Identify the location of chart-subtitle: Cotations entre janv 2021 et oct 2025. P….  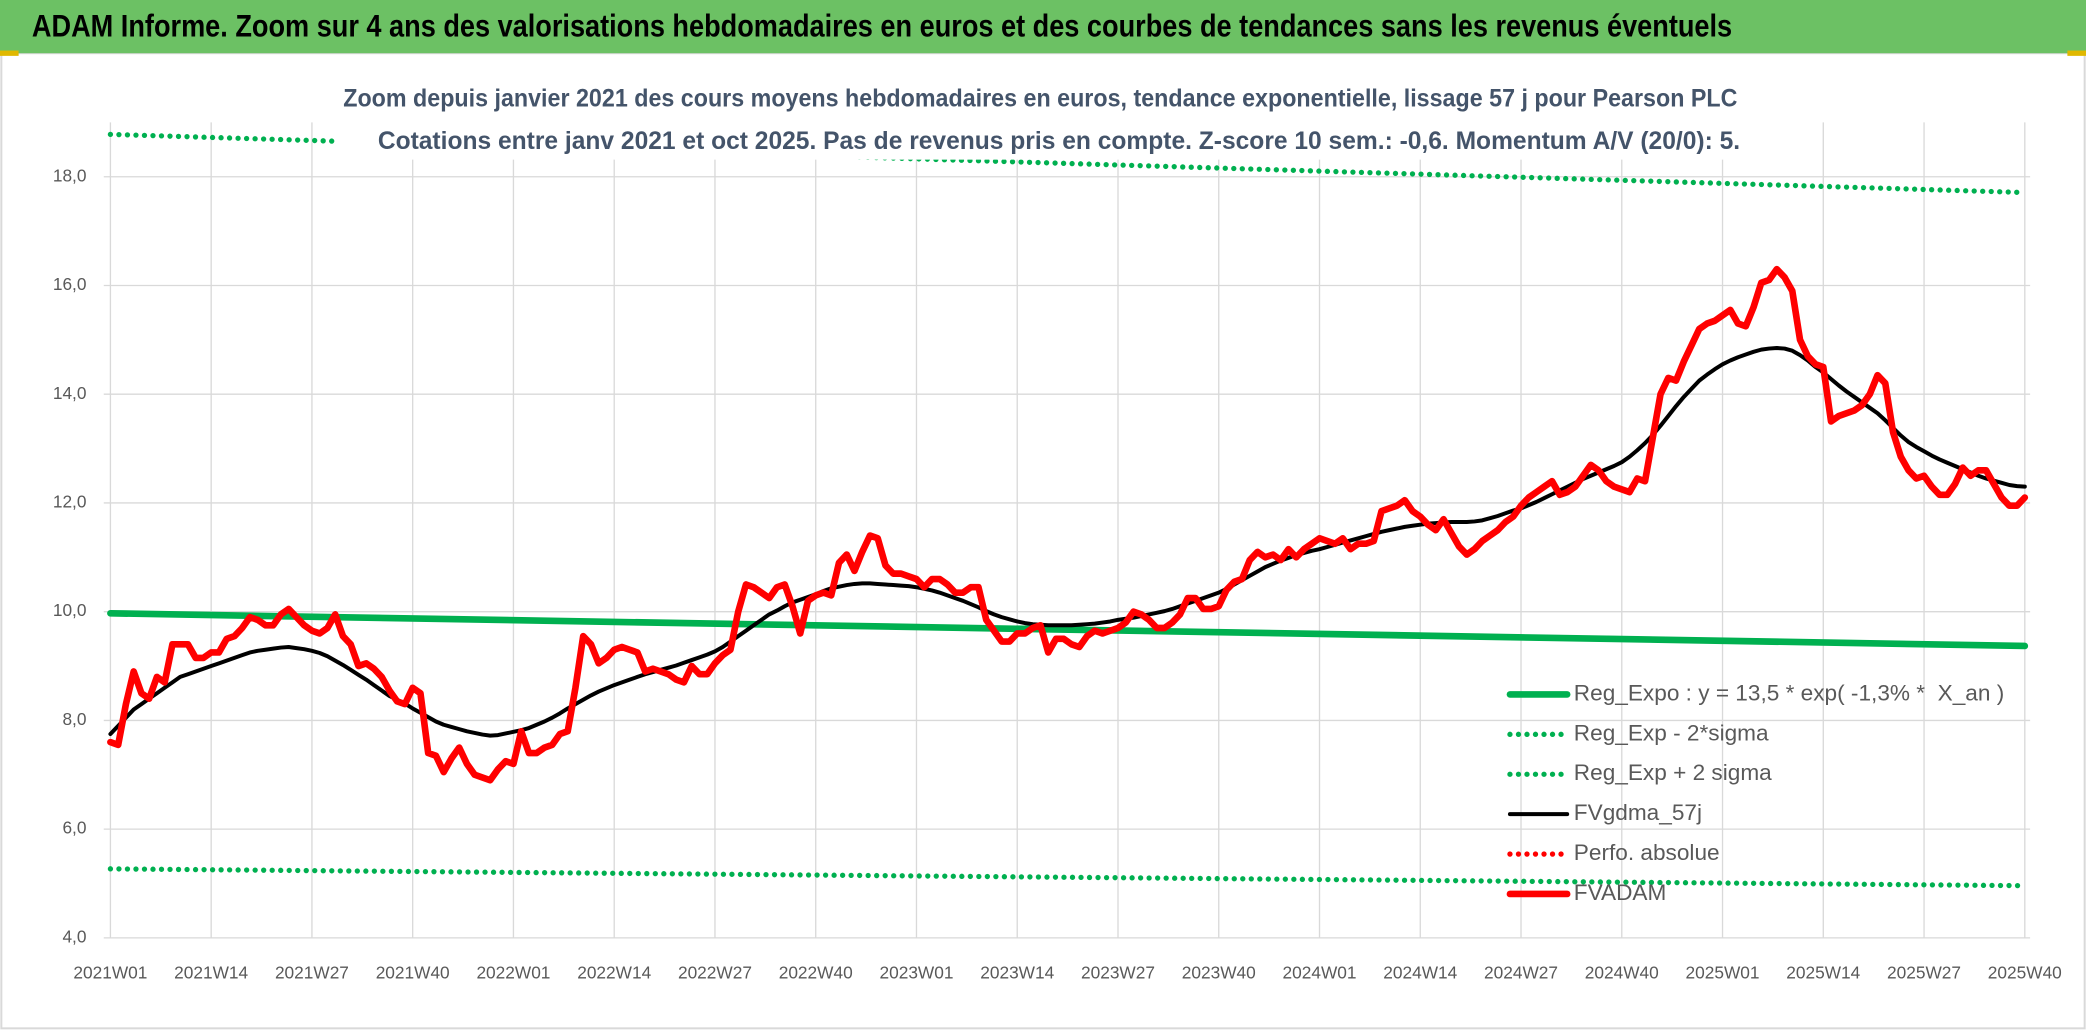
(1059, 141).